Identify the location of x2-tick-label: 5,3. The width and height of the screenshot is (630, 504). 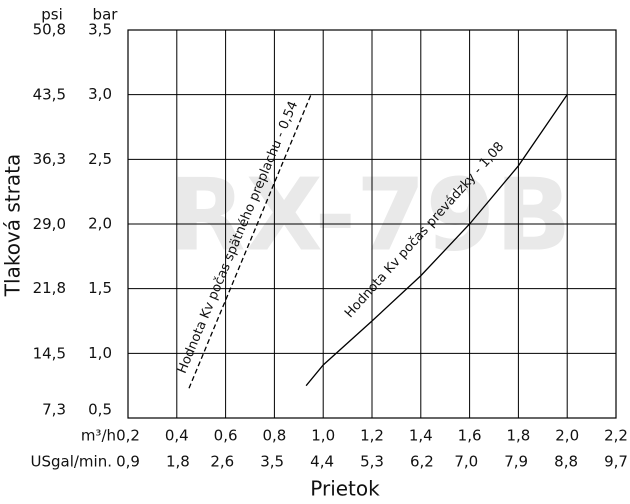
(372, 462).